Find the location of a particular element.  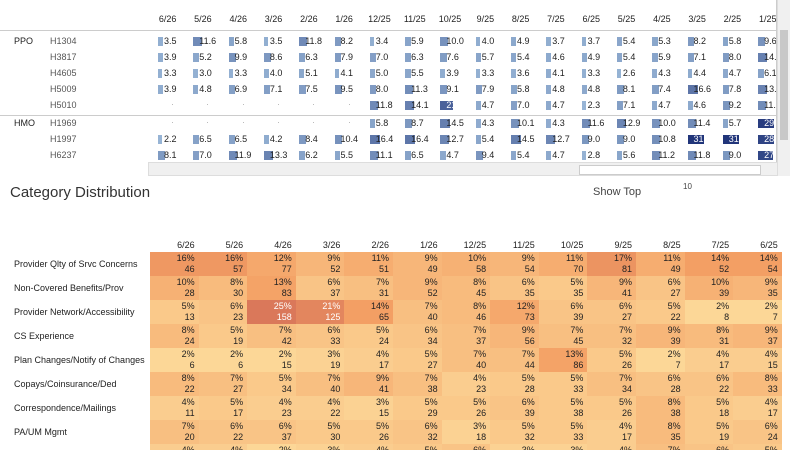

cell-value: 3.3 is located at coordinates (594, 73).